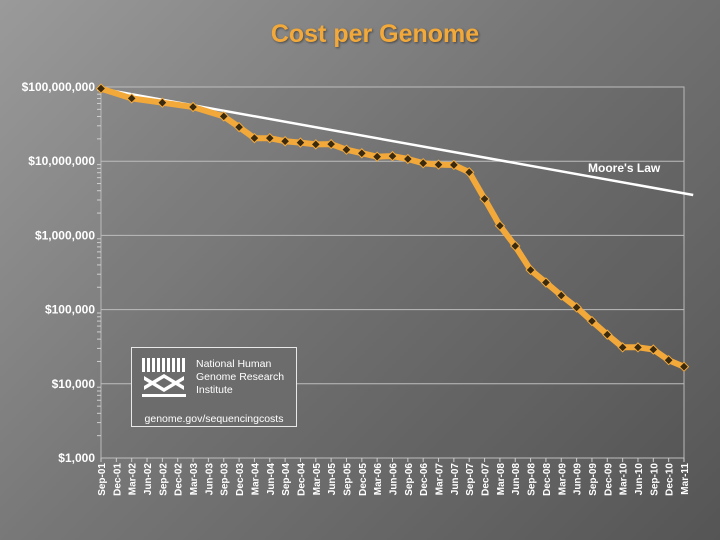 Image resolution: width=720 pixels, height=540 pixels. Describe the element at coordinates (685, 479) in the screenshot. I see `x-tick-label: Mar-11` at that location.